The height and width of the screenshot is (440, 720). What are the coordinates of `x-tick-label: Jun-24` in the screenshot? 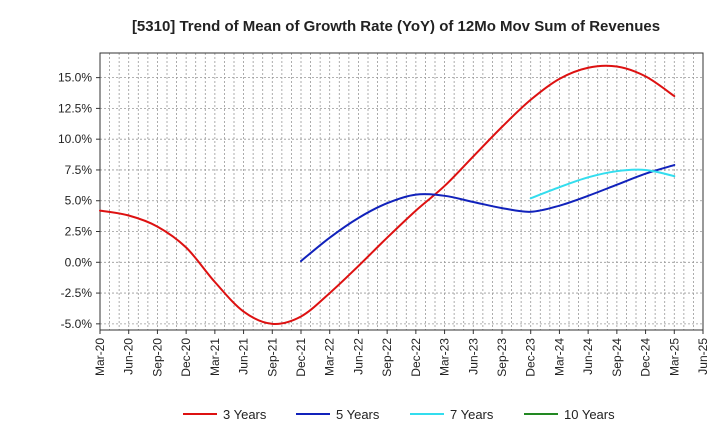 It's located at (588, 356).